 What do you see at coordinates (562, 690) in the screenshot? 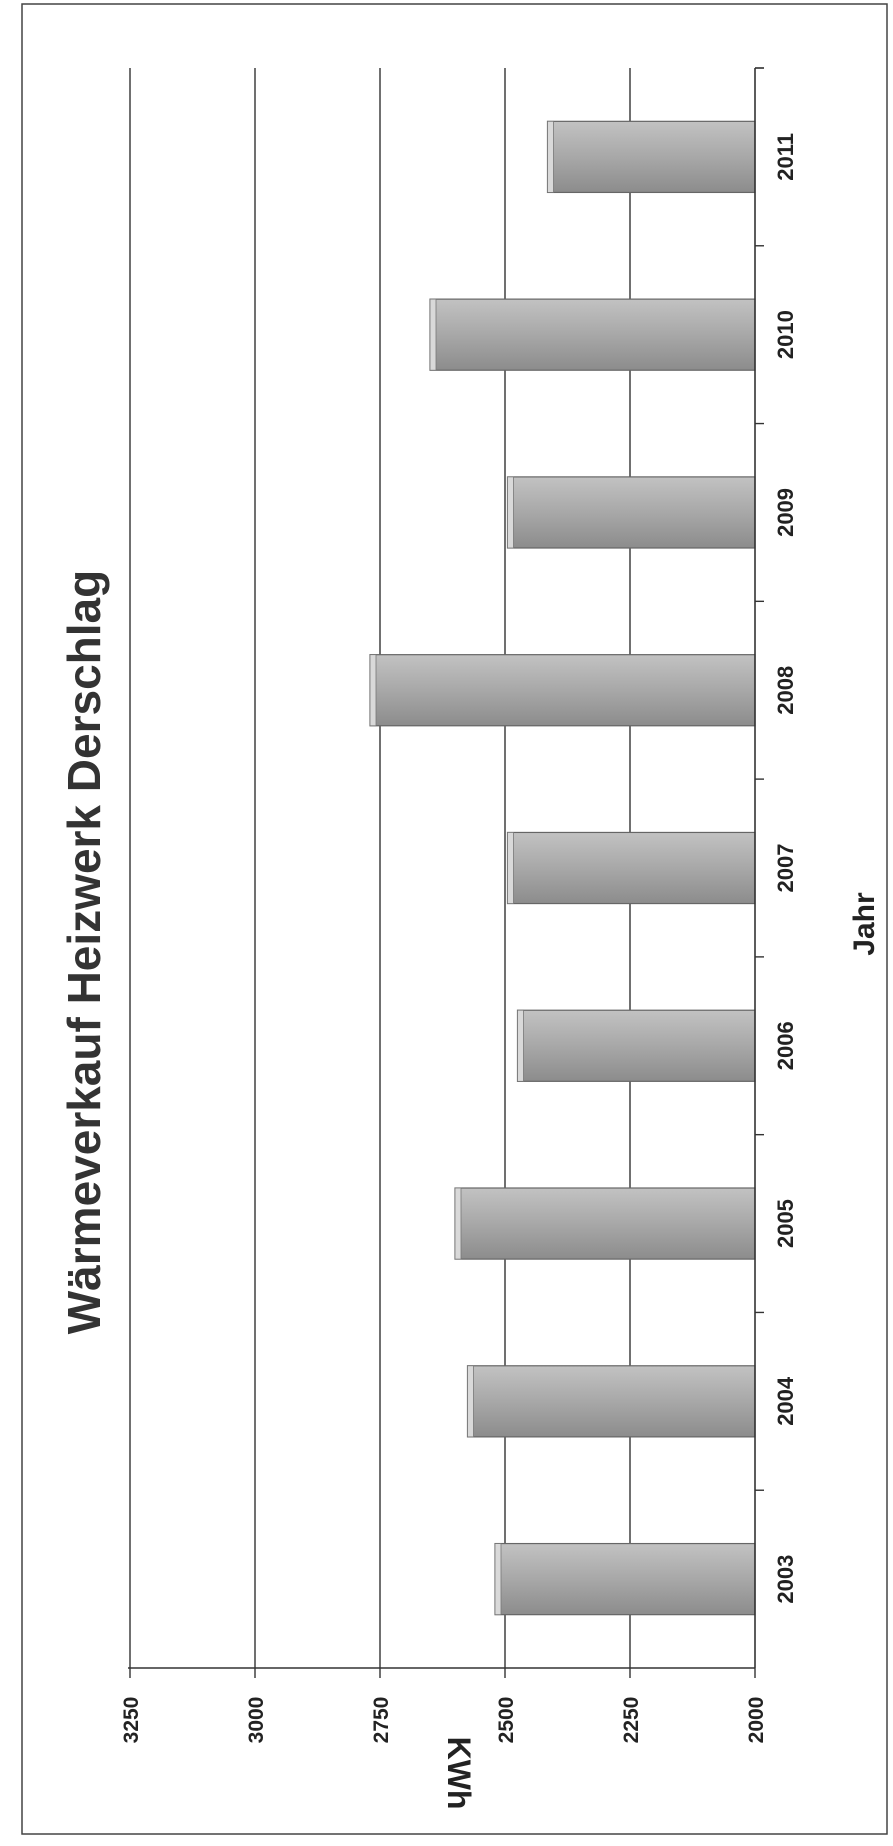
I see `bar-2008` at bounding box center [562, 690].